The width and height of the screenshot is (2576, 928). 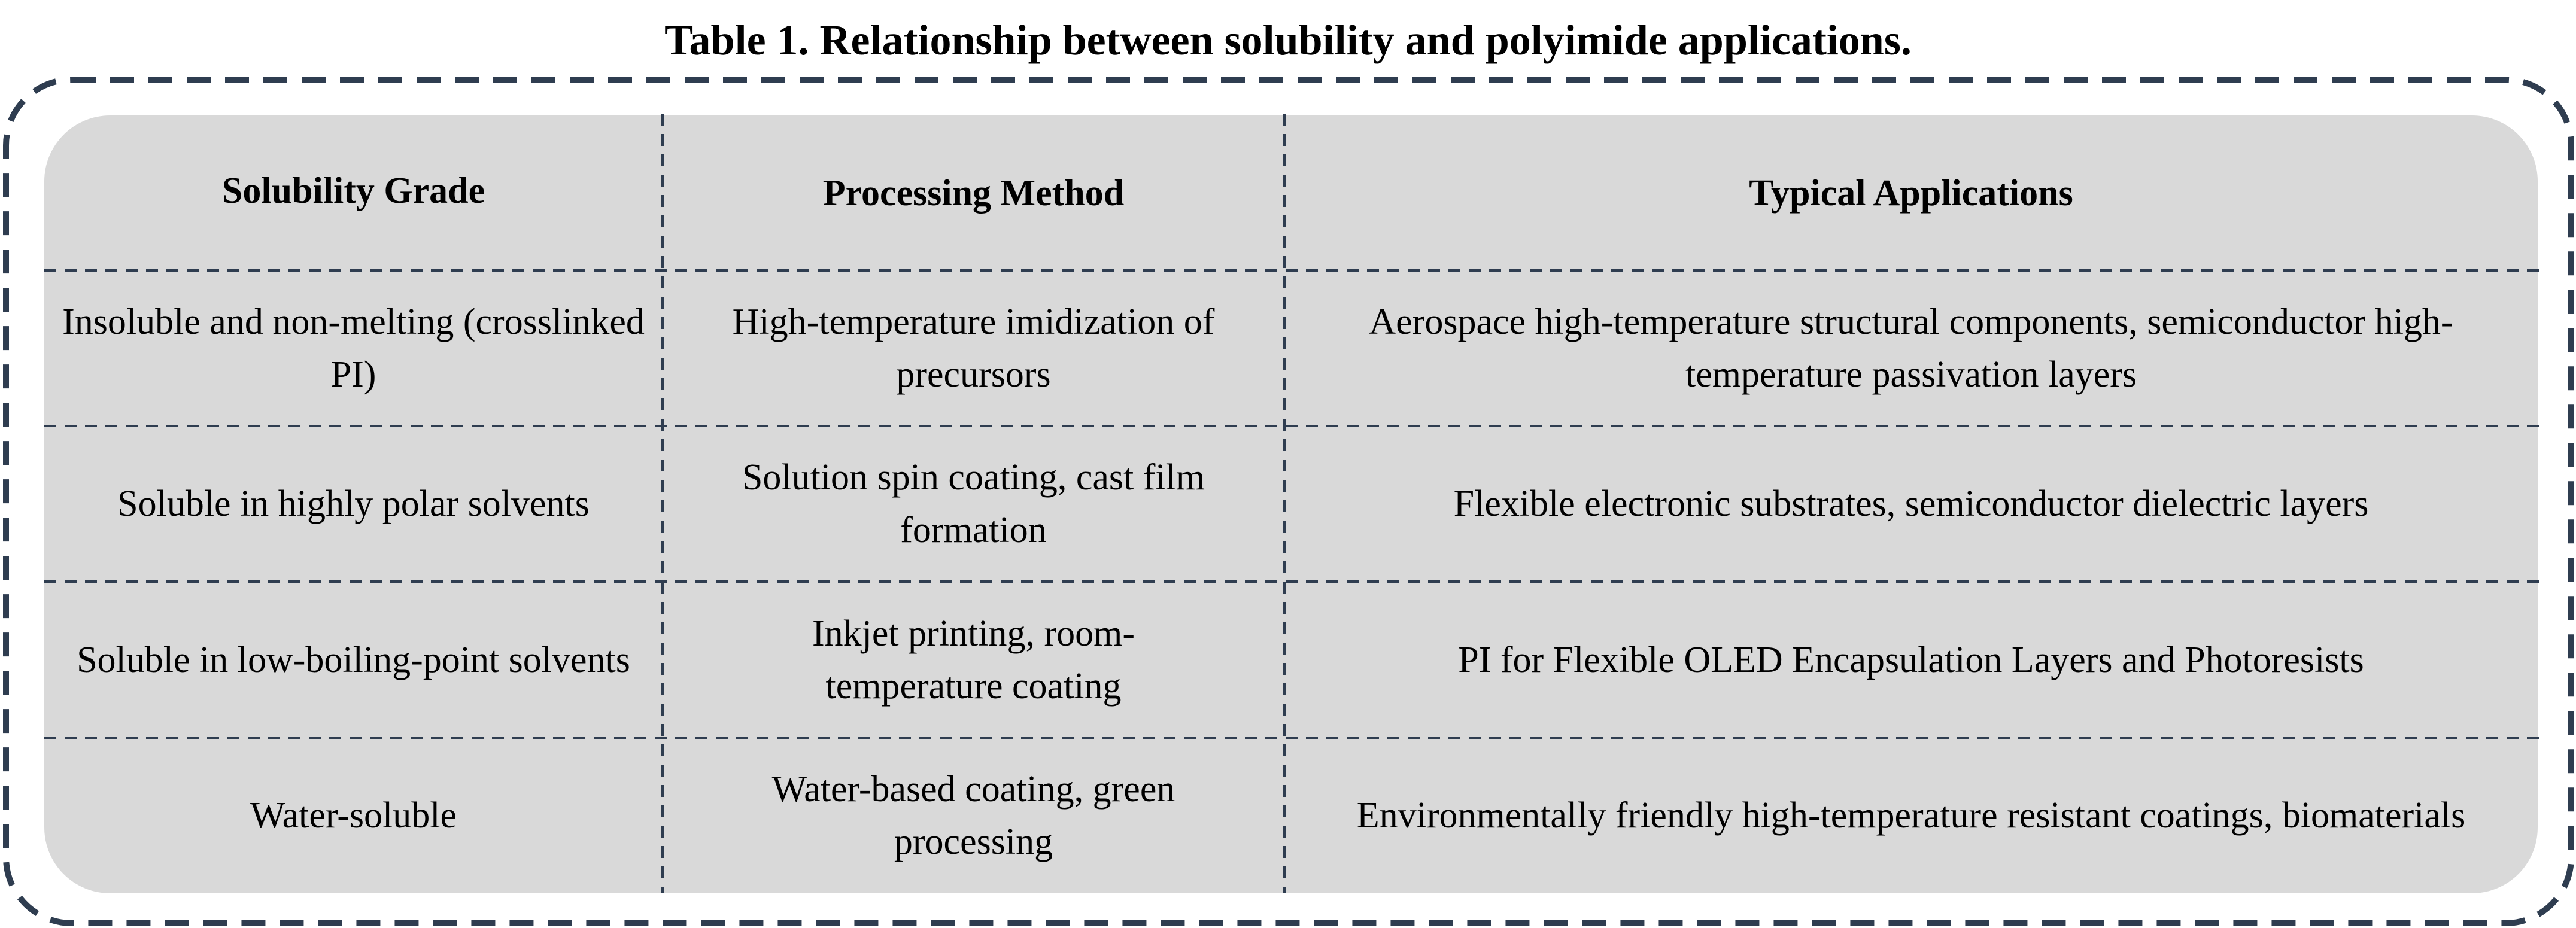 What do you see at coordinates (1911, 193) in the screenshot?
I see `header-typical-applications: Typical Applications` at bounding box center [1911, 193].